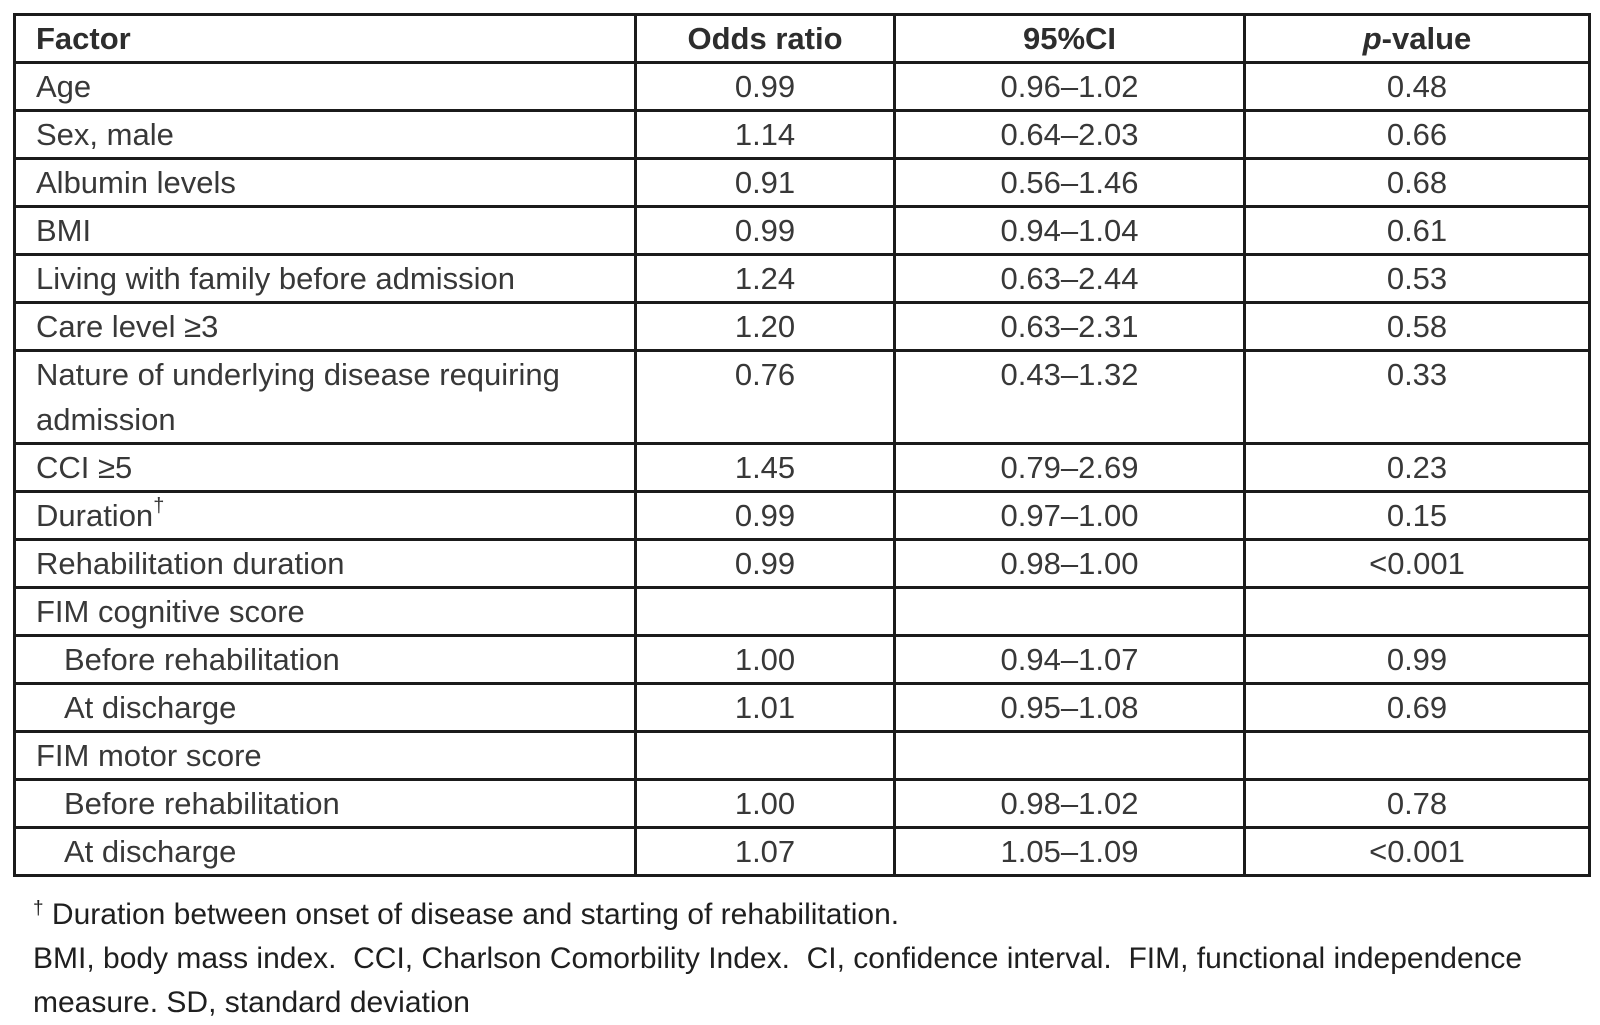  What do you see at coordinates (325, 467) in the screenshot?
I see `factor-cell: CCI ≥5` at bounding box center [325, 467].